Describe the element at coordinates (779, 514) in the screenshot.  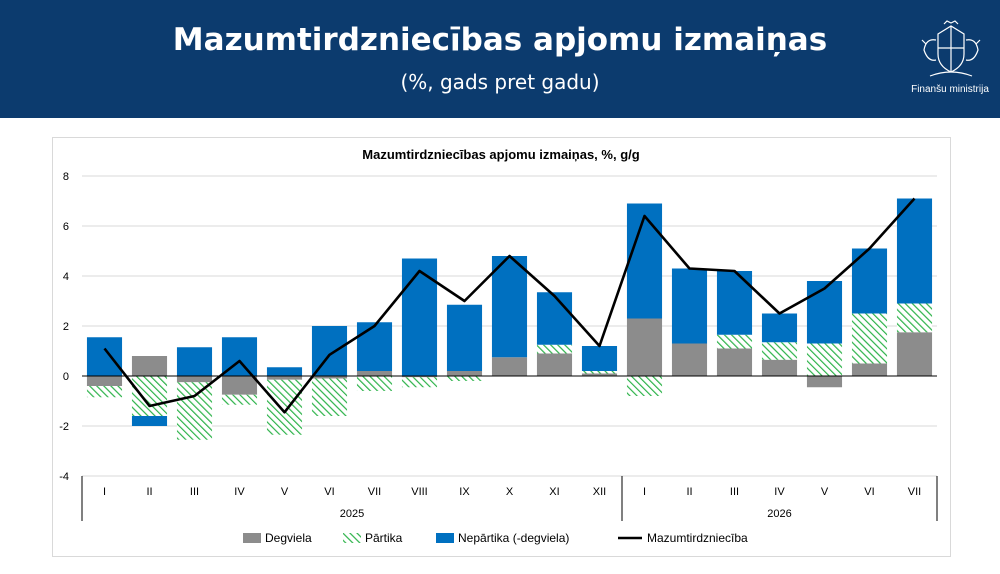
I see `x-group-label: 2026` at that location.